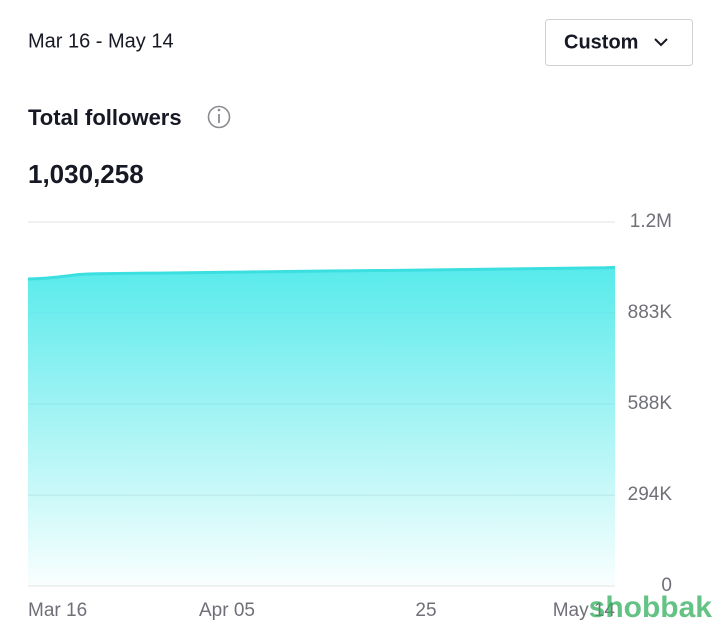  What do you see at coordinates (57, 610) in the screenshot?
I see `x-tick-label: Mar 16` at bounding box center [57, 610].